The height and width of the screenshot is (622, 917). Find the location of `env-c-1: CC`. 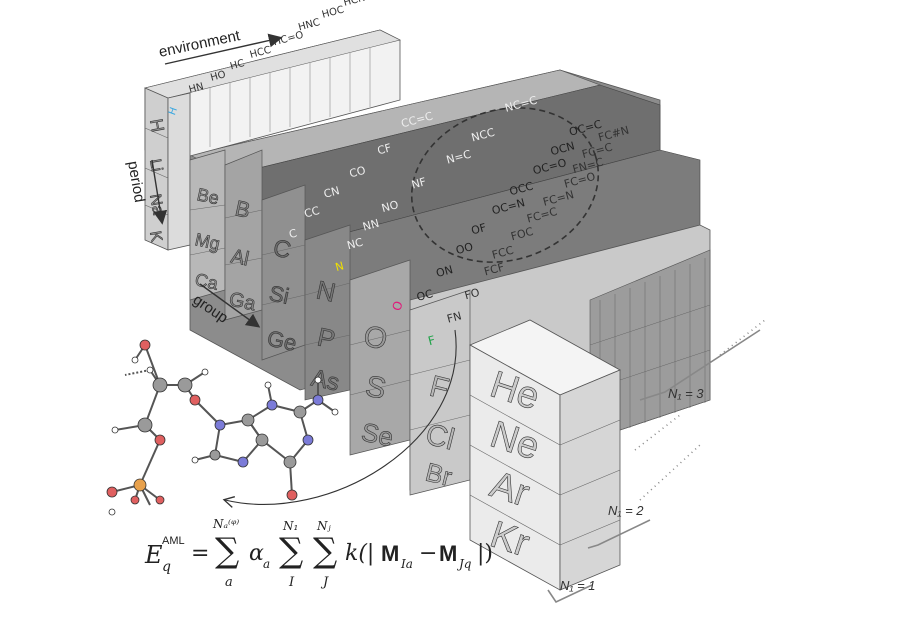

env-c-1: CC is located at coordinates (312, 212).